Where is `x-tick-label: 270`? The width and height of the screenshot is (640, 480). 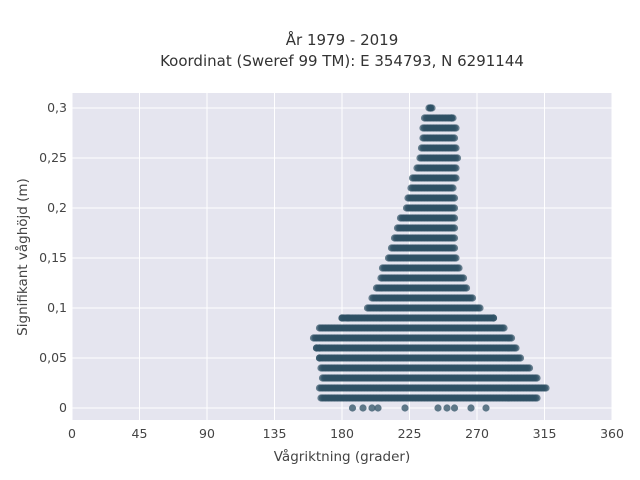
x-tick-label: 270 is located at coordinates (477, 433).